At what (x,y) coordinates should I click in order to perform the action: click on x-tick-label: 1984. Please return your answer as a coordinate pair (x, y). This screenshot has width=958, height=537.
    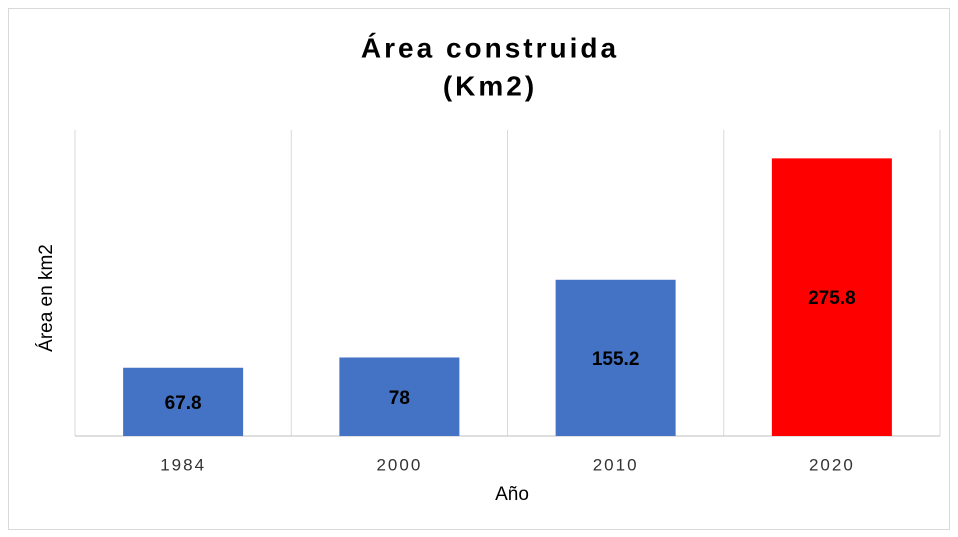
    Looking at the image, I should click on (183, 464).